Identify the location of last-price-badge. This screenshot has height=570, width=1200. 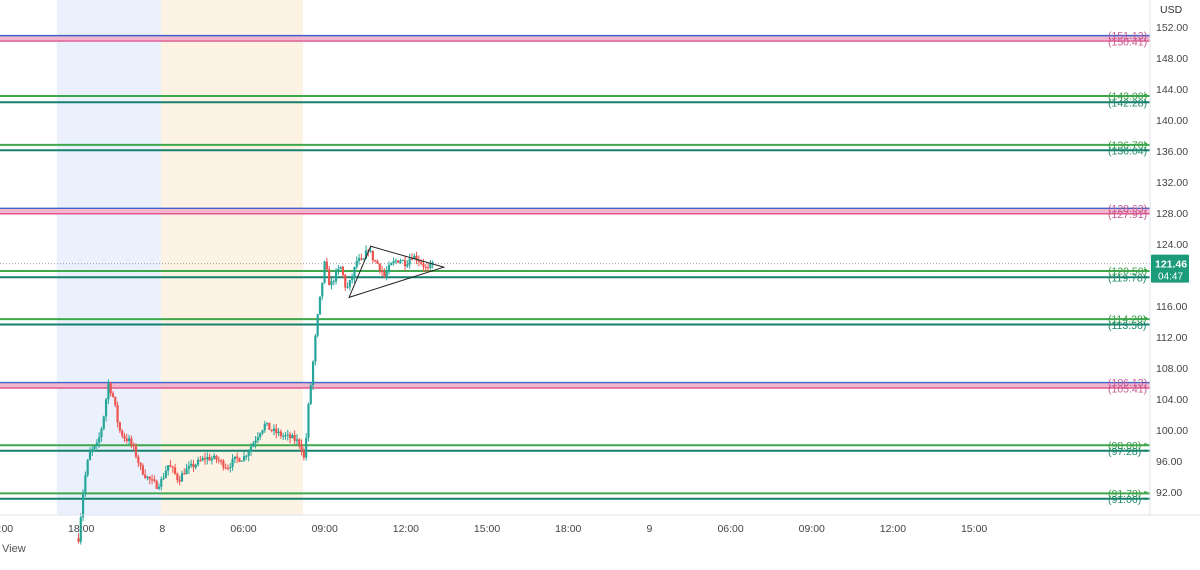
(1170, 268).